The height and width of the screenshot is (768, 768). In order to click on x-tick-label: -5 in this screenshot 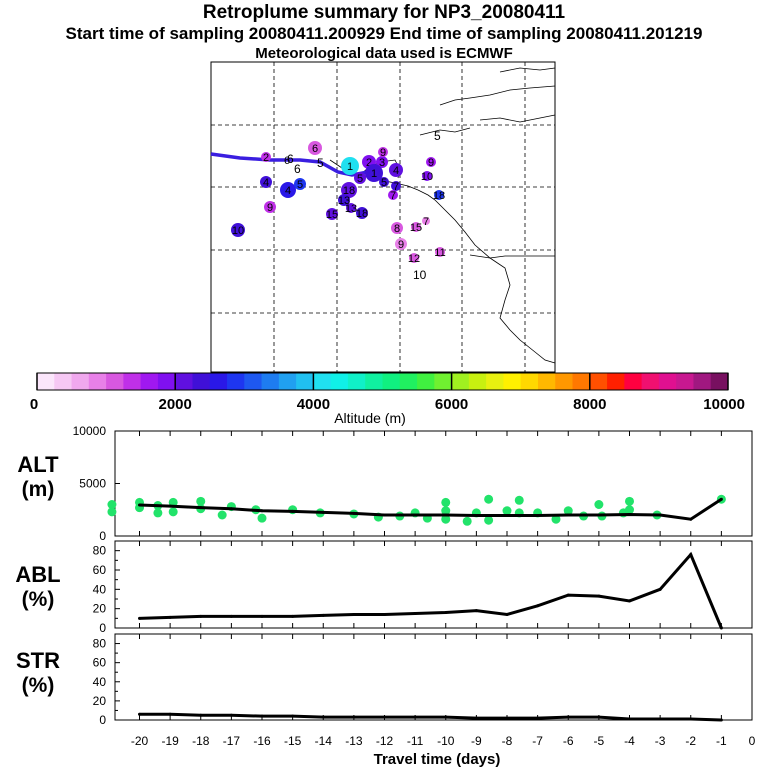, I will do `click(599, 741)`.